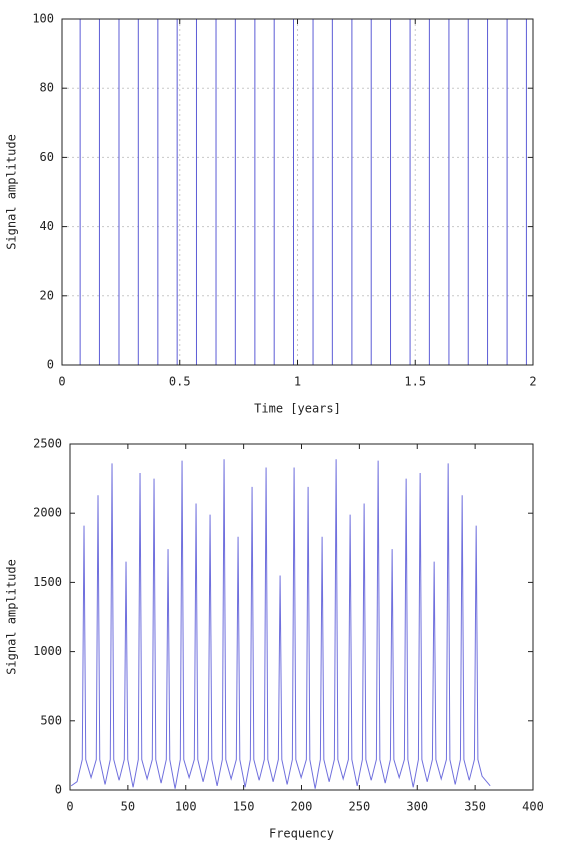 The width and height of the screenshot is (573, 851). Describe the element at coordinates (297, 382) in the screenshot. I see `x-tick-label: 1` at that location.